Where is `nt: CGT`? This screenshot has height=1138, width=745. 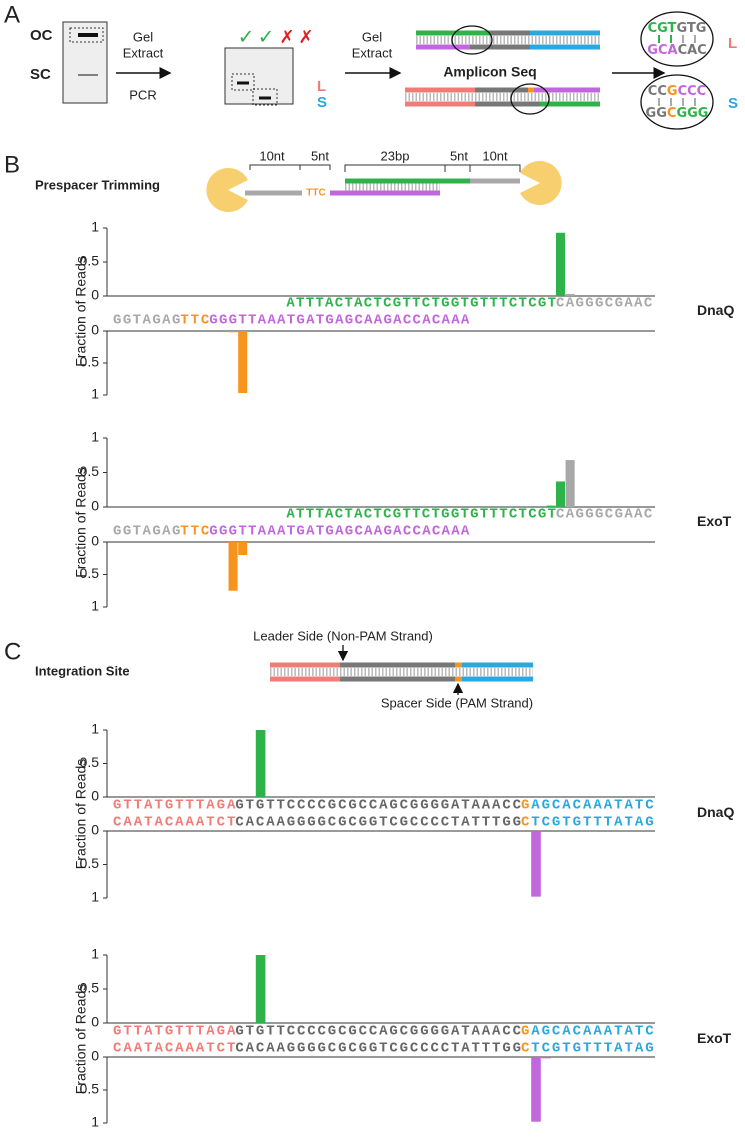
nt: CGT is located at coordinates (662, 28).